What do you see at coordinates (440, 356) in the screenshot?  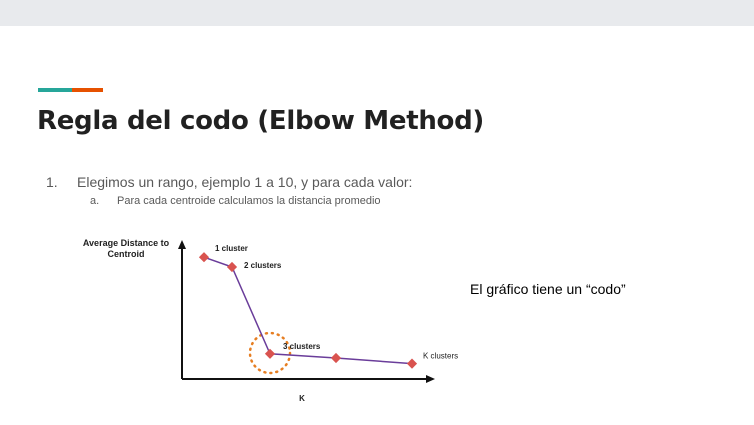 I see `data-label-5: K clusters` at bounding box center [440, 356].